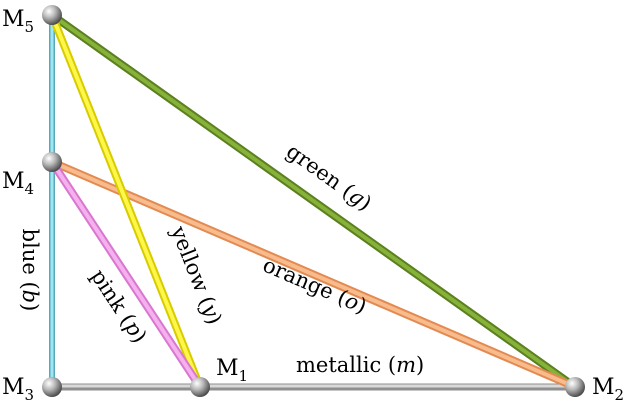 The image size is (628, 400). What do you see at coordinates (18, 183) in the screenshot?
I see `node-label-m4: M4` at bounding box center [18, 183].